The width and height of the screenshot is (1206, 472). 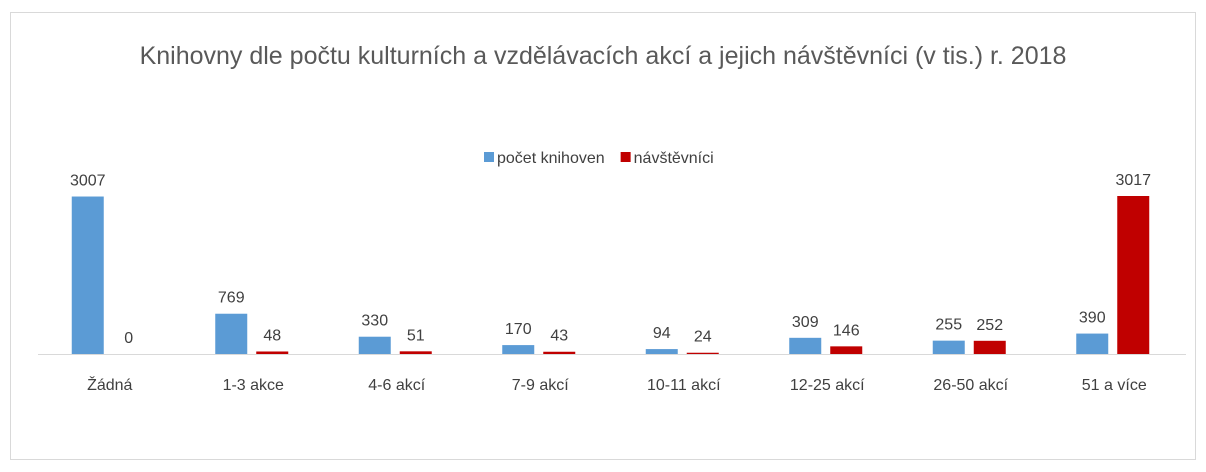 What do you see at coordinates (128, 338) in the screenshot?
I see `value-label: 0` at bounding box center [128, 338].